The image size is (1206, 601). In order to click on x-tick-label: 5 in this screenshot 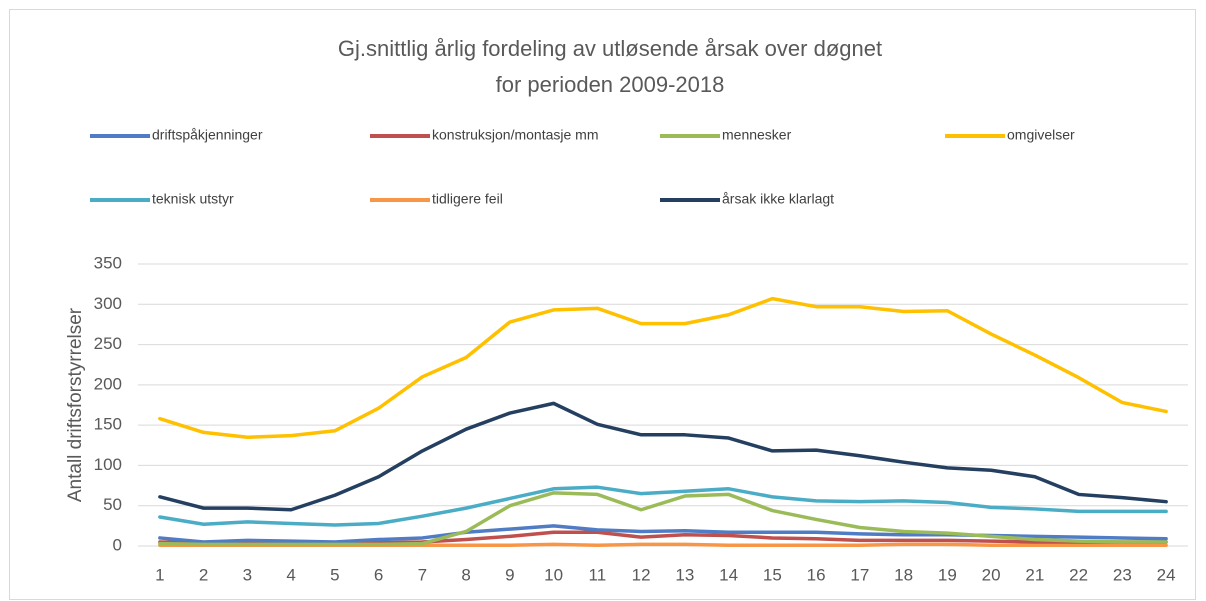, I will do `click(334, 574)`.